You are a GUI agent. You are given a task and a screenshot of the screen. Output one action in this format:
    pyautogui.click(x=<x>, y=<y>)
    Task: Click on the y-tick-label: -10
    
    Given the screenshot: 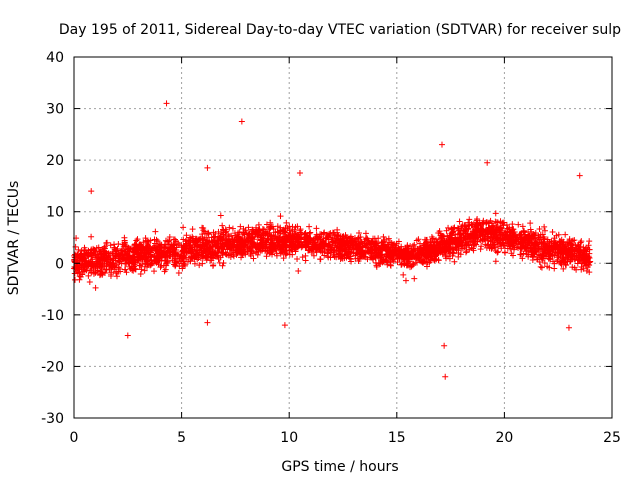 What is the action you would take?
    pyautogui.click(x=52, y=316)
    